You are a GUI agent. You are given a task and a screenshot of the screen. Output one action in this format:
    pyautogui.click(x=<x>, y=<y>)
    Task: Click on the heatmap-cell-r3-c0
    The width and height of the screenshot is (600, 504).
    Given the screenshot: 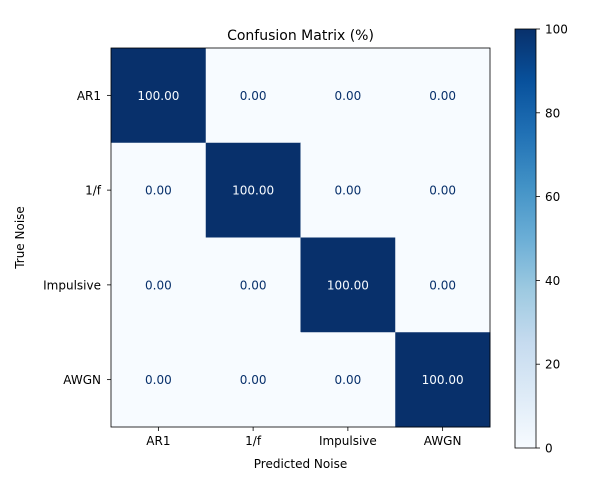 What is the action you would take?
    pyautogui.click(x=159, y=380)
    